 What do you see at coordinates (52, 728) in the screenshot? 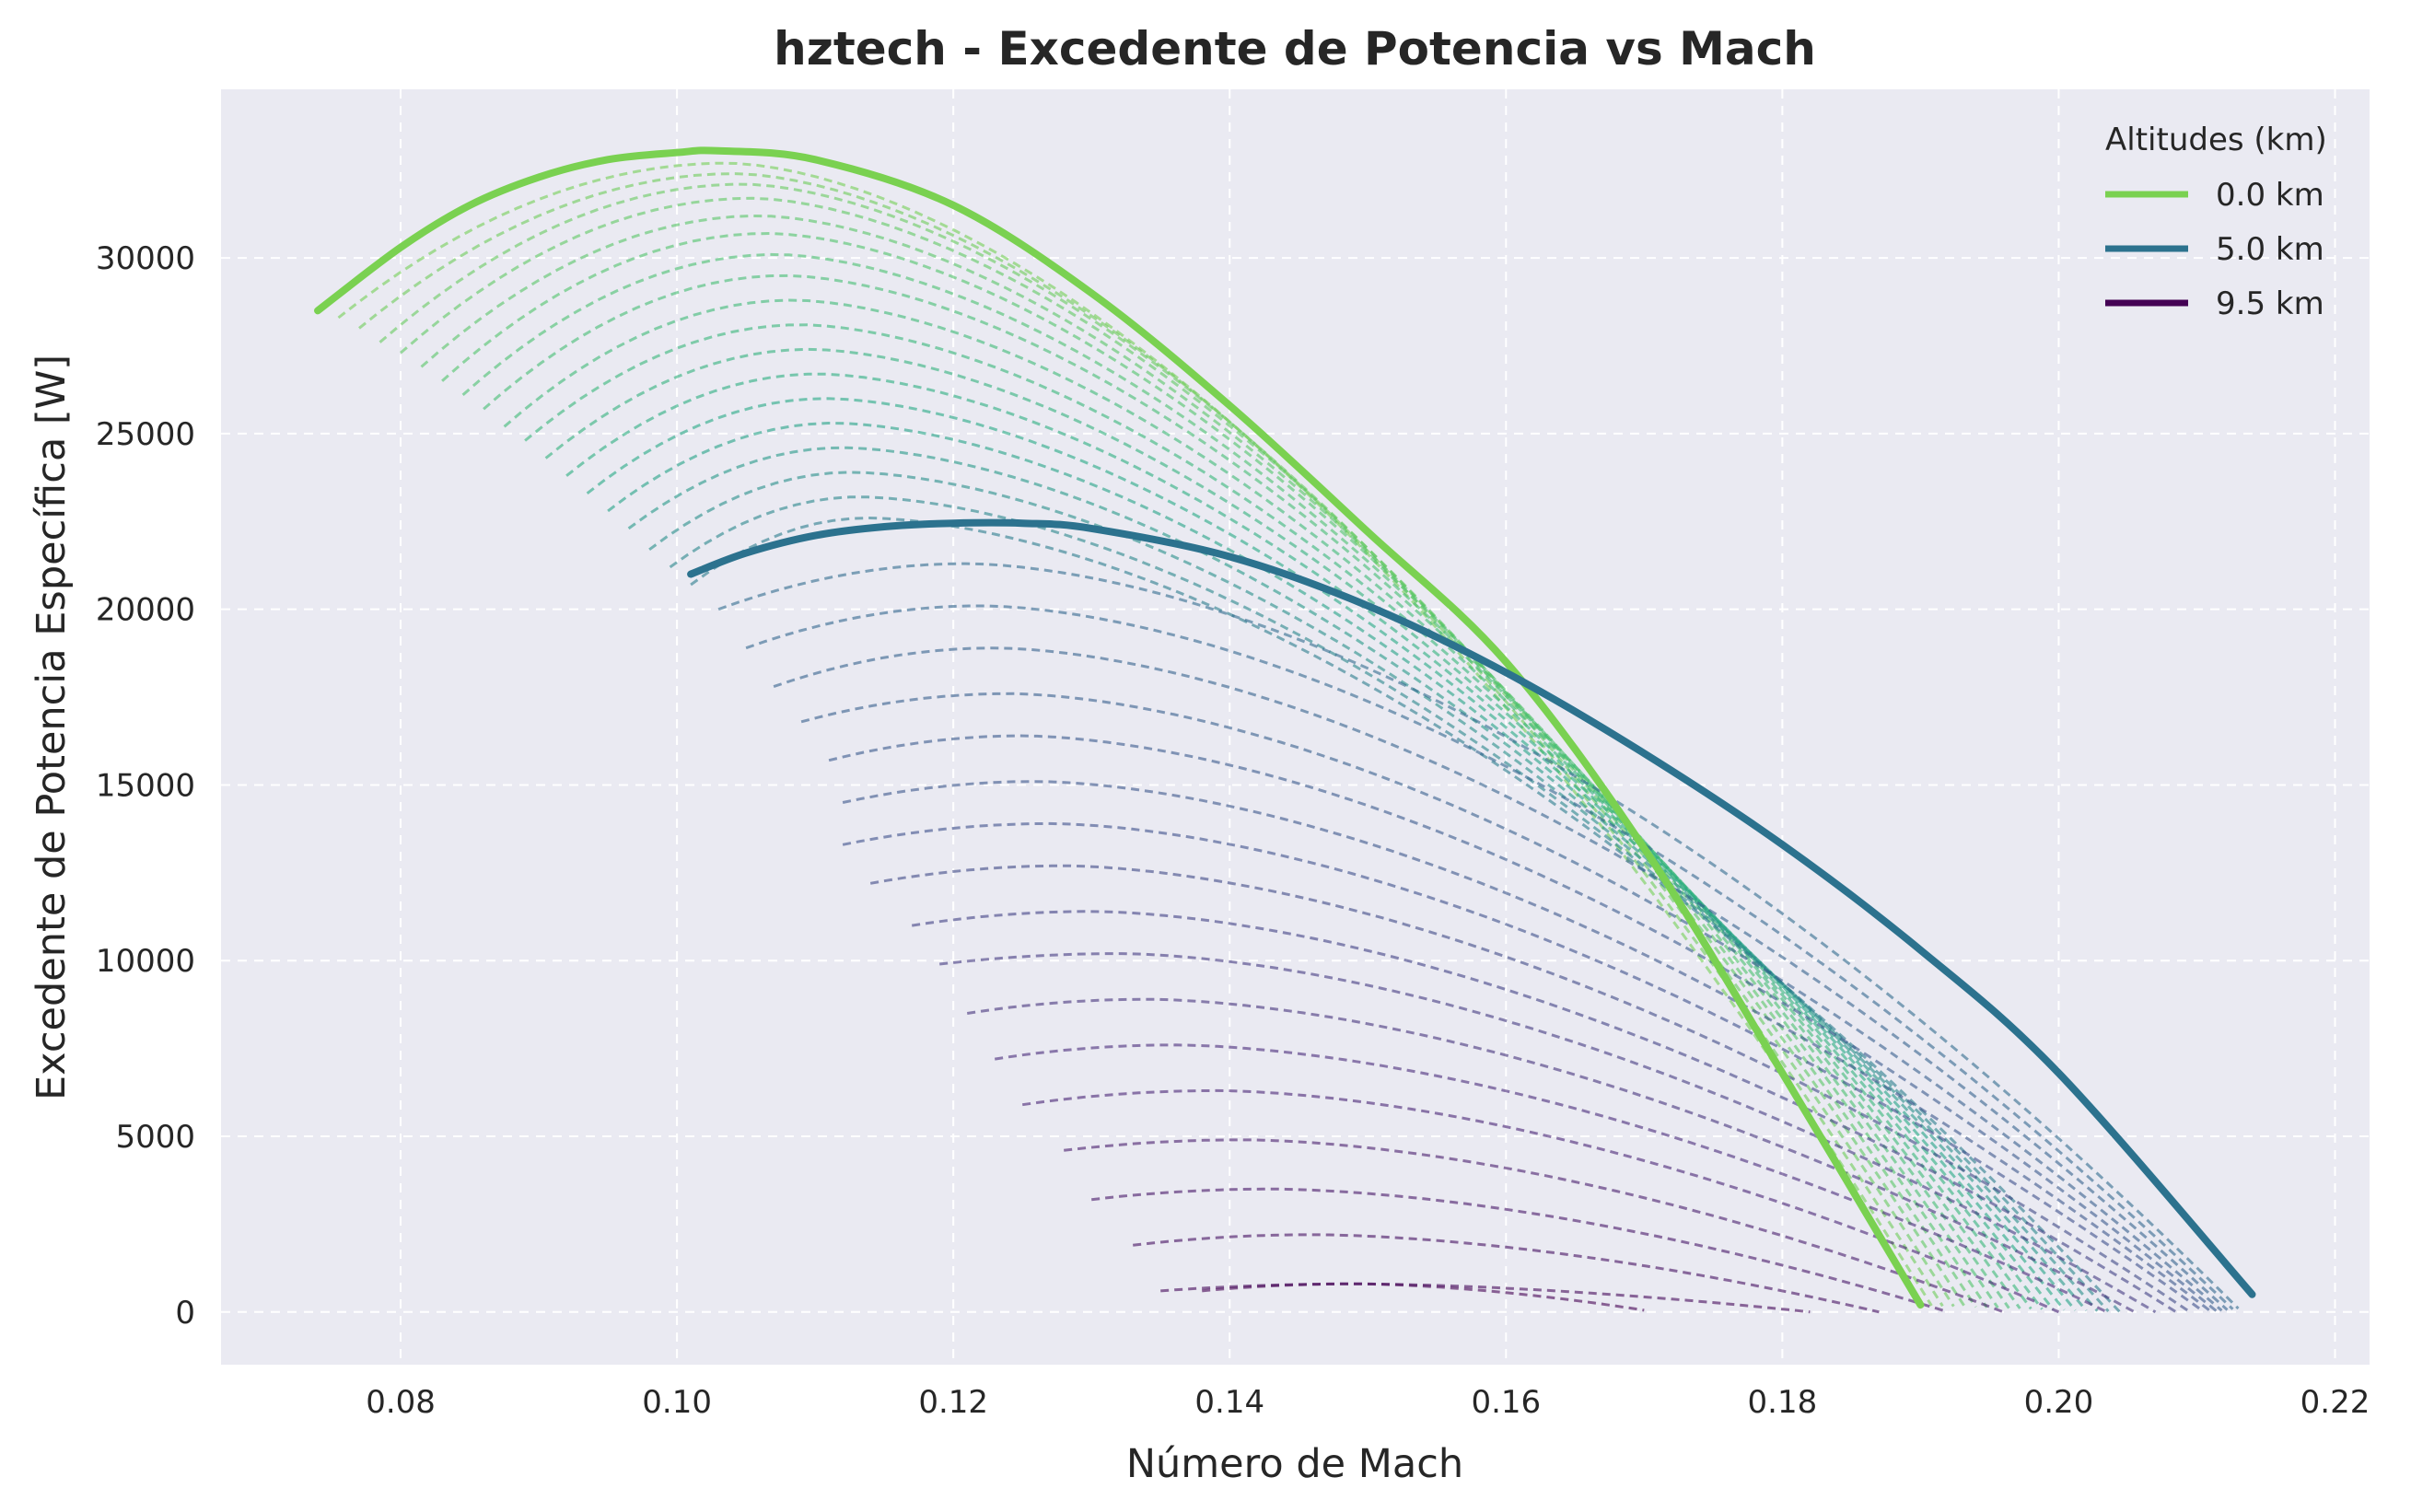
I see `y-axis-title: Excedente de Potencia Específica [W]` at bounding box center [52, 728].